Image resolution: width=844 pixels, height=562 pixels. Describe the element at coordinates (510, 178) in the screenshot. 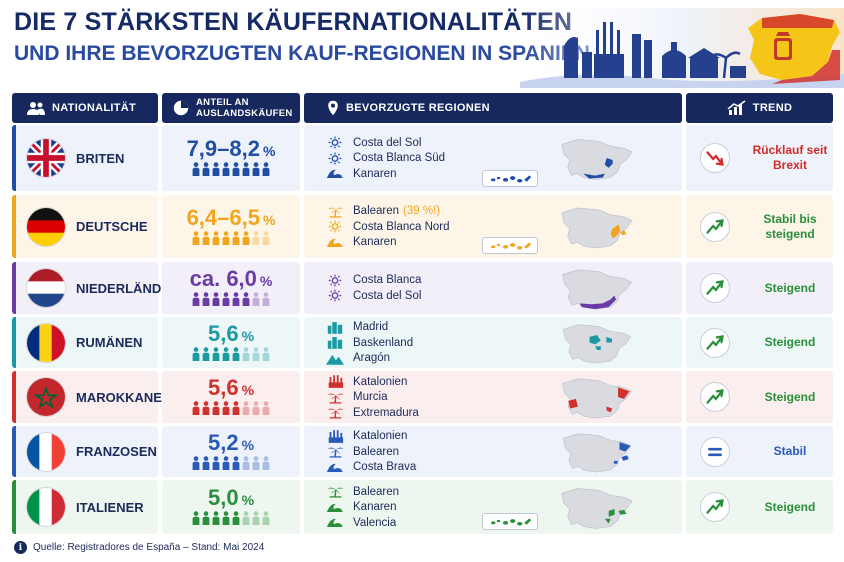

I see `canary-islands-inset` at that location.